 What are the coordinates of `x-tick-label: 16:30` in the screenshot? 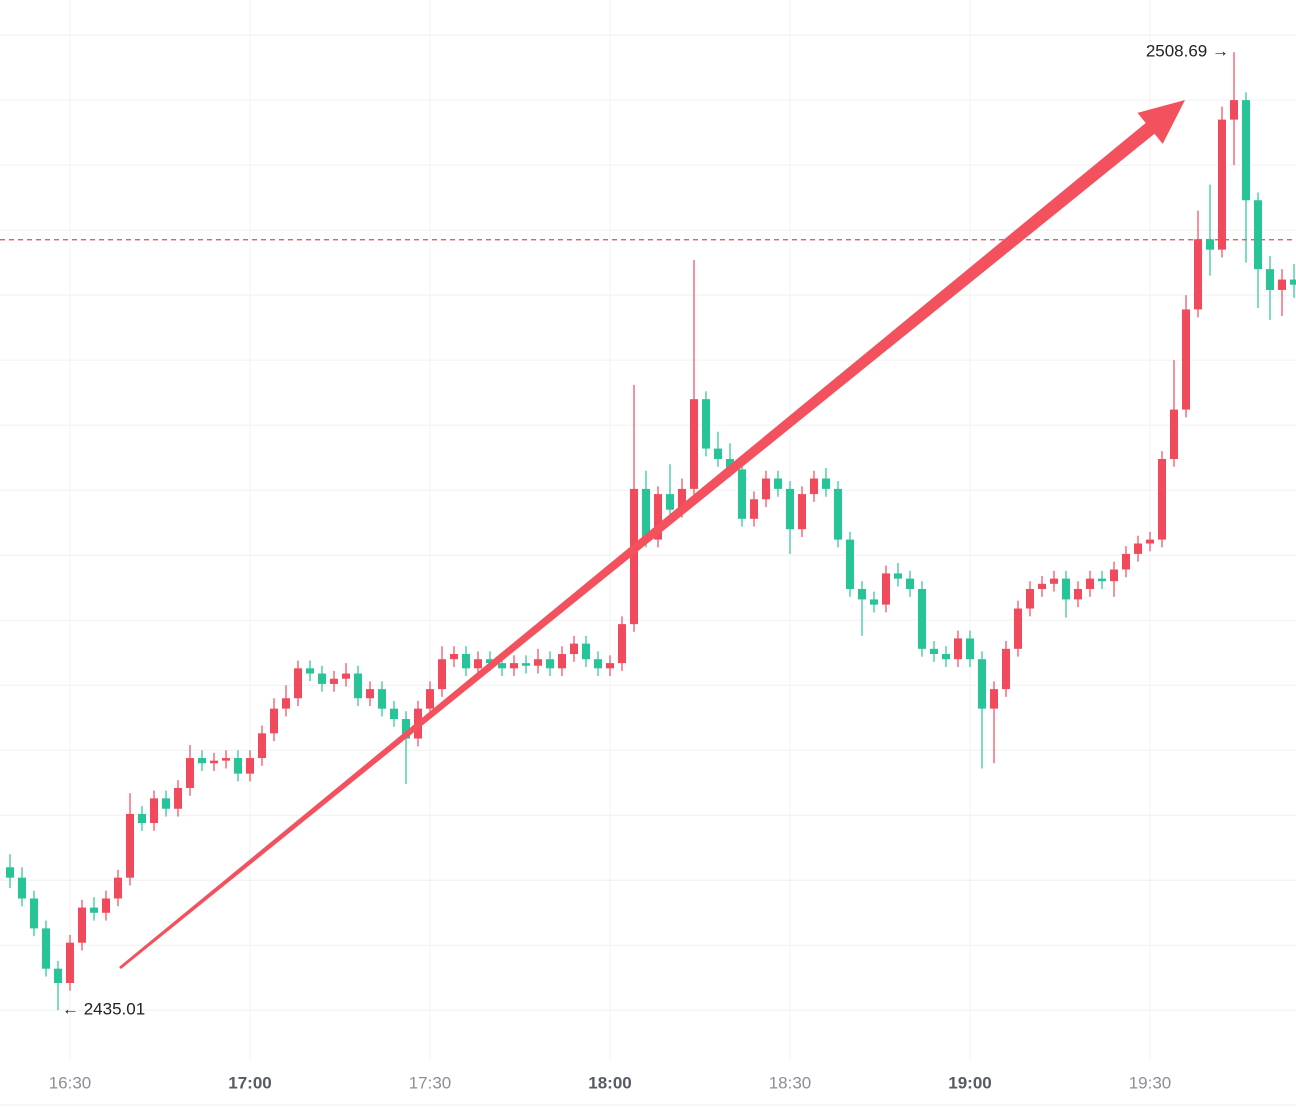 It's located at (70, 1082).